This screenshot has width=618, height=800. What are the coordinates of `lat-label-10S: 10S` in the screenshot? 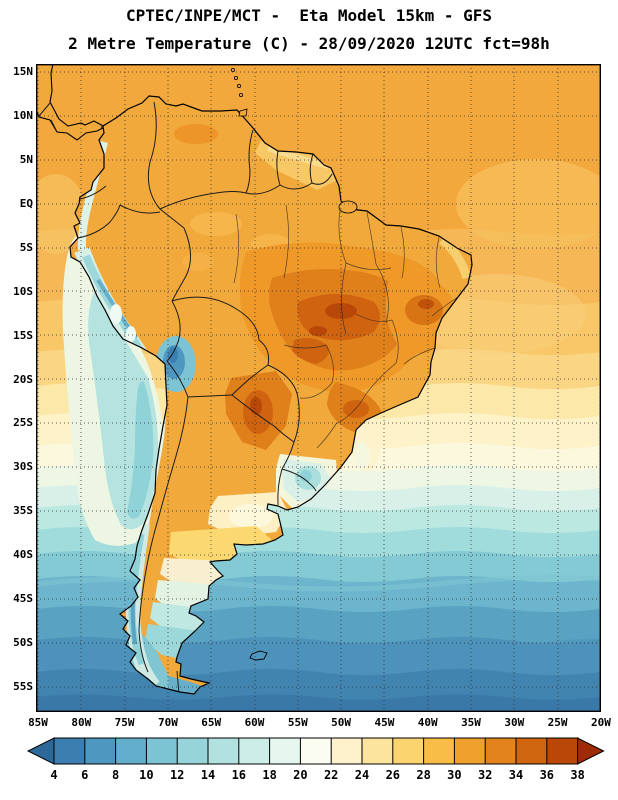 It's located at (23, 291).